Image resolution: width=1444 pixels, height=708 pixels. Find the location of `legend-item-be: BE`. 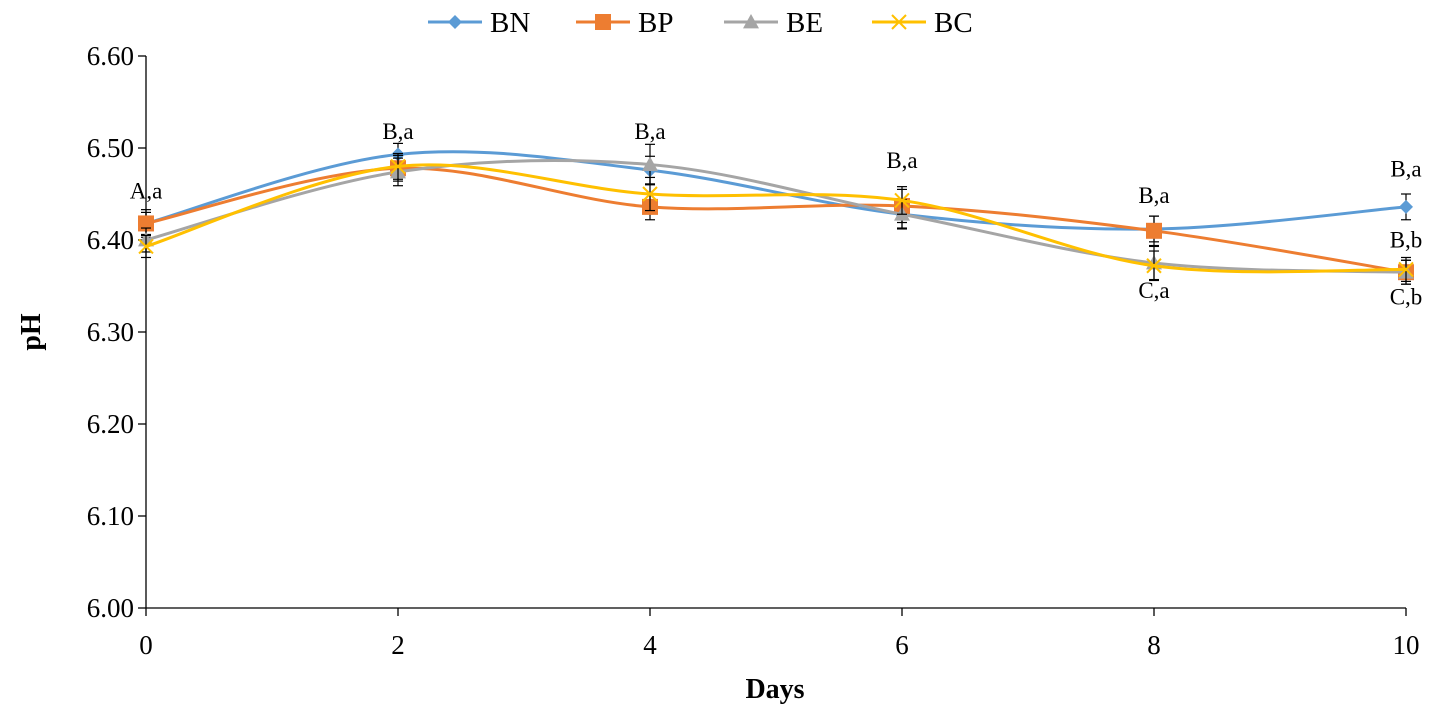

legend-item-be: BE is located at coordinates (773, 23).